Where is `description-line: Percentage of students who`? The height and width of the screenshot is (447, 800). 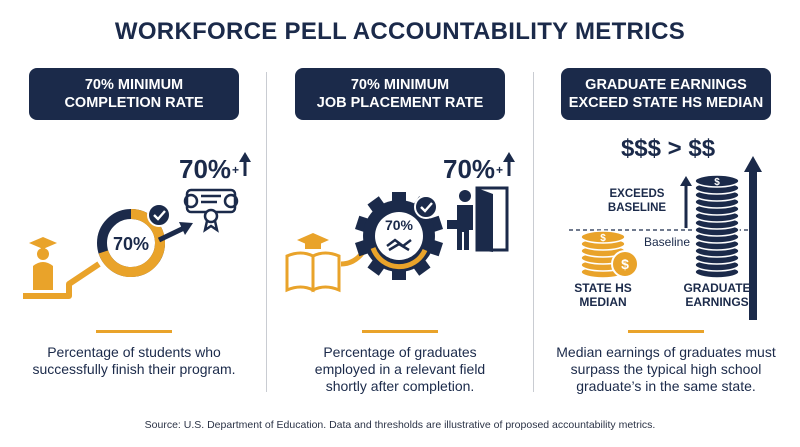 description-line: Percentage of students who is located at coordinates (134, 352).